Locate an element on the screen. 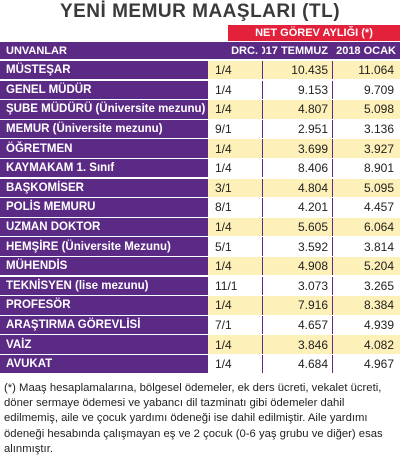 The height and width of the screenshot is (469, 400). table-row: MEMUR (Üniversite mezunu) 9/1 2.951 3.136 is located at coordinates (200, 129).